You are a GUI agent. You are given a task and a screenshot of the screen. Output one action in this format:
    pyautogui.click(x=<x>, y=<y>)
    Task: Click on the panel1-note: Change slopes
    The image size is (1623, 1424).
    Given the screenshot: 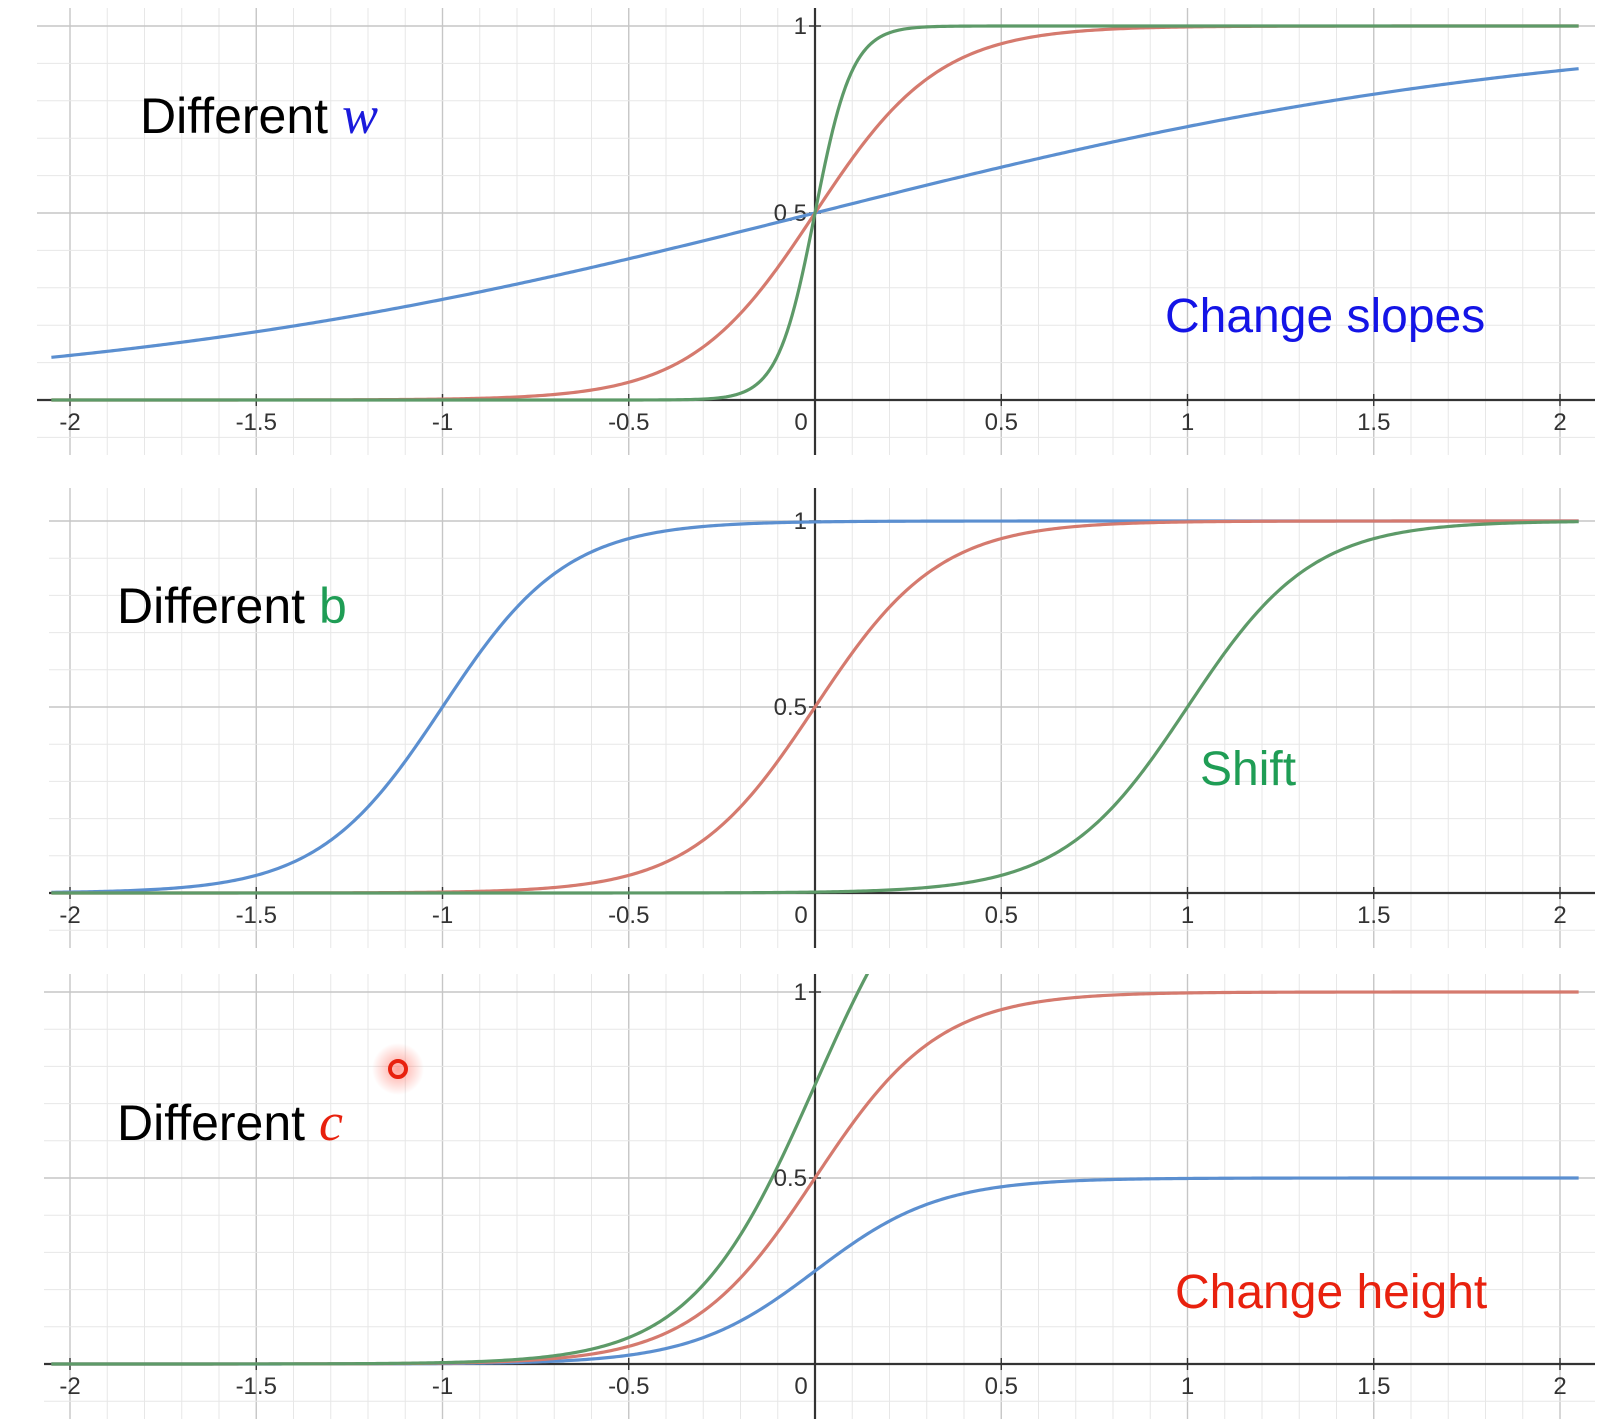 What is the action you would take?
    pyautogui.click(x=1325, y=316)
    